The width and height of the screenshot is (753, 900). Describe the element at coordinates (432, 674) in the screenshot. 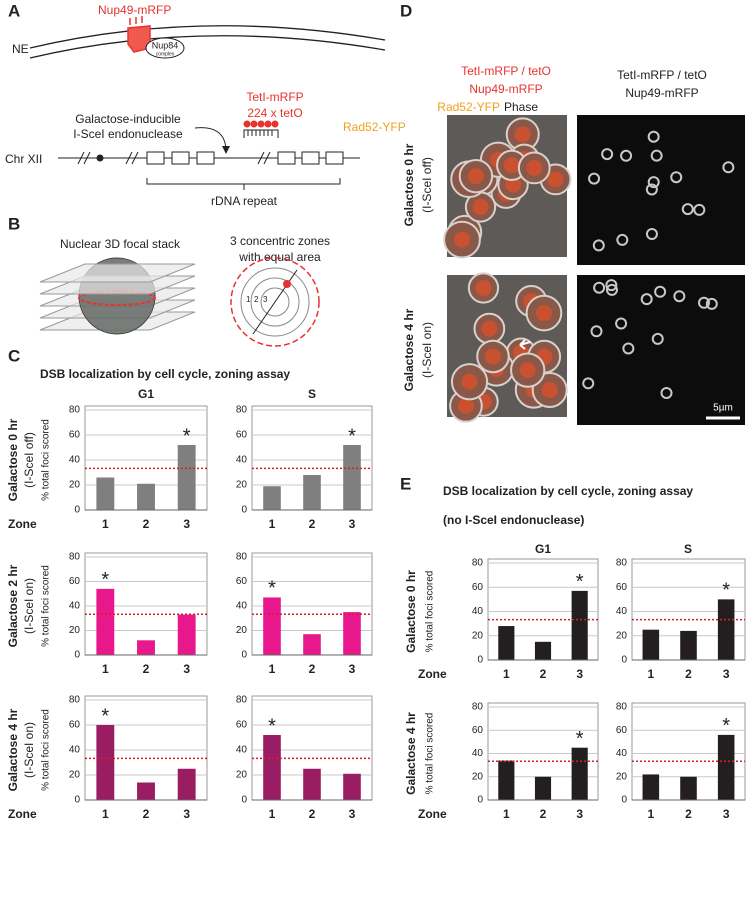

I see `zone-label: Zone` at that location.